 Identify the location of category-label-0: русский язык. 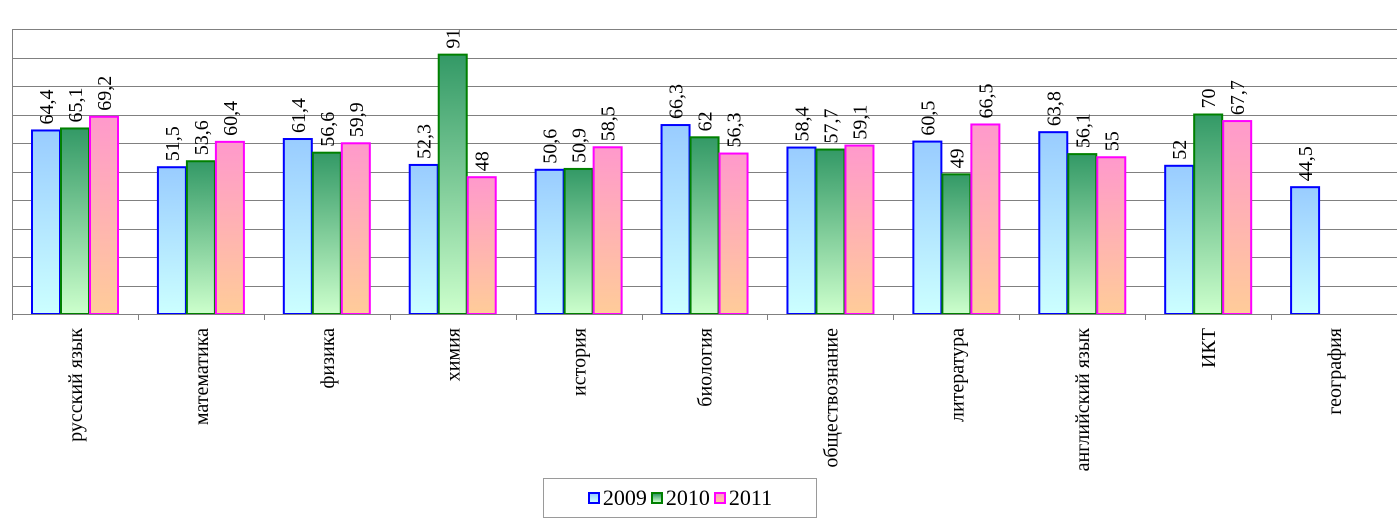
(76, 385).